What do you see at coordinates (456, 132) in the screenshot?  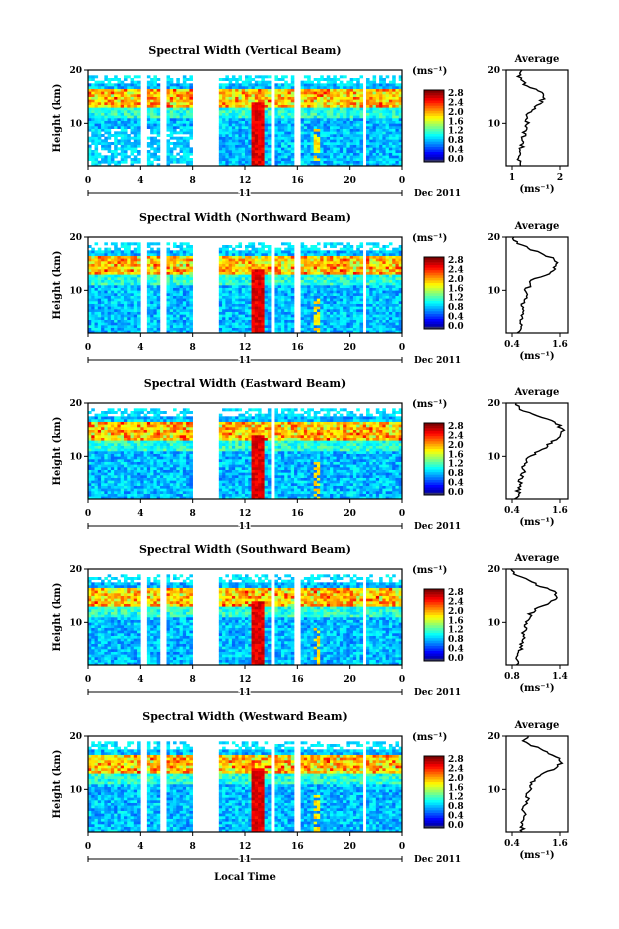 I see `colorbar-tick-label: 1.2` at bounding box center [456, 132].